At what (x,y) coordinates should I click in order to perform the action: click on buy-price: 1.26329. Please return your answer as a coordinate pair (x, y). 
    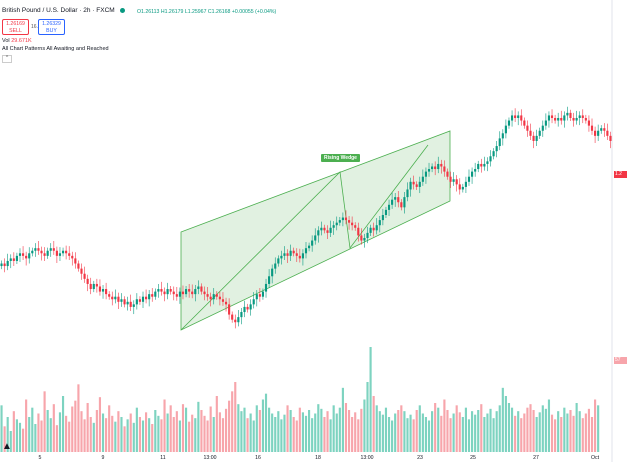
    Looking at the image, I should click on (51, 24).